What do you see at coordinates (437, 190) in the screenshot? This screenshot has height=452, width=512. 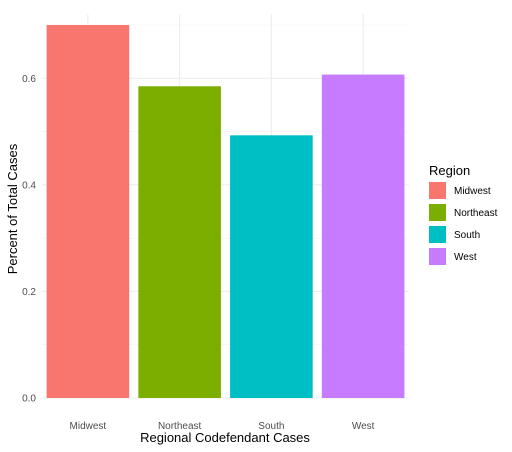 I see `legend-swatch-midwest` at bounding box center [437, 190].